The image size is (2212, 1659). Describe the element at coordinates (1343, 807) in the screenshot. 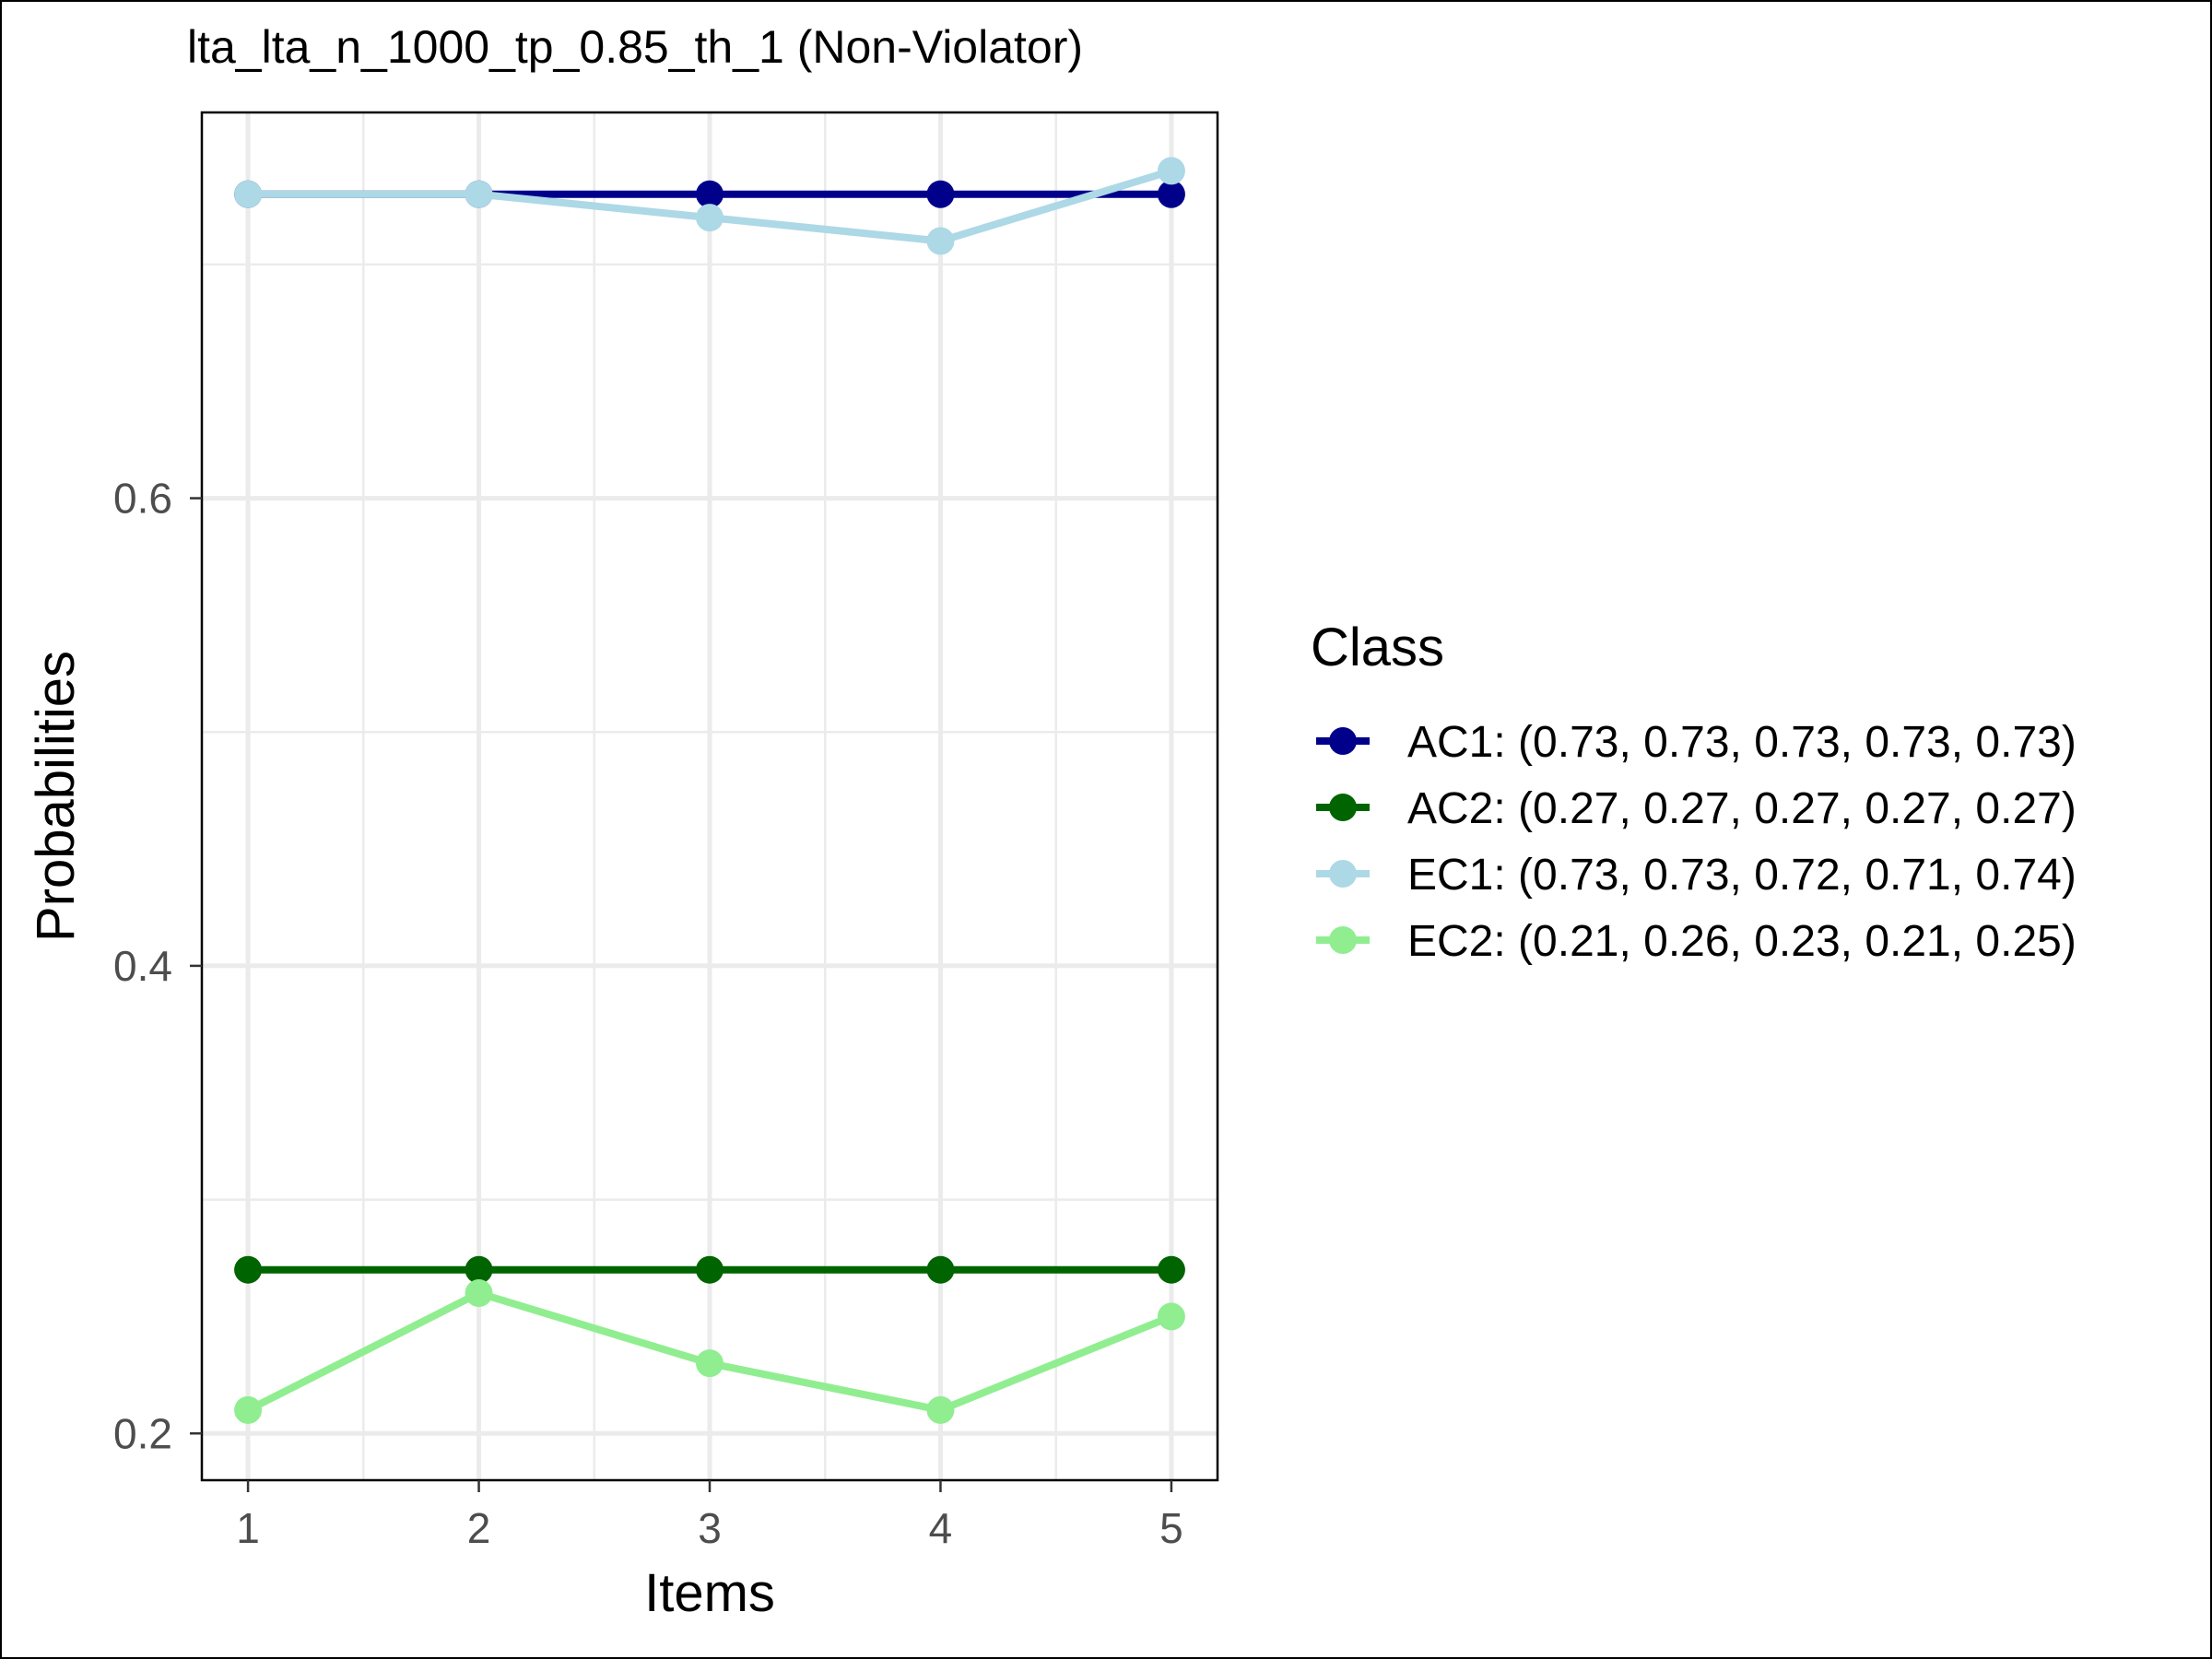

I see `legend-key-point-ac2` at that location.